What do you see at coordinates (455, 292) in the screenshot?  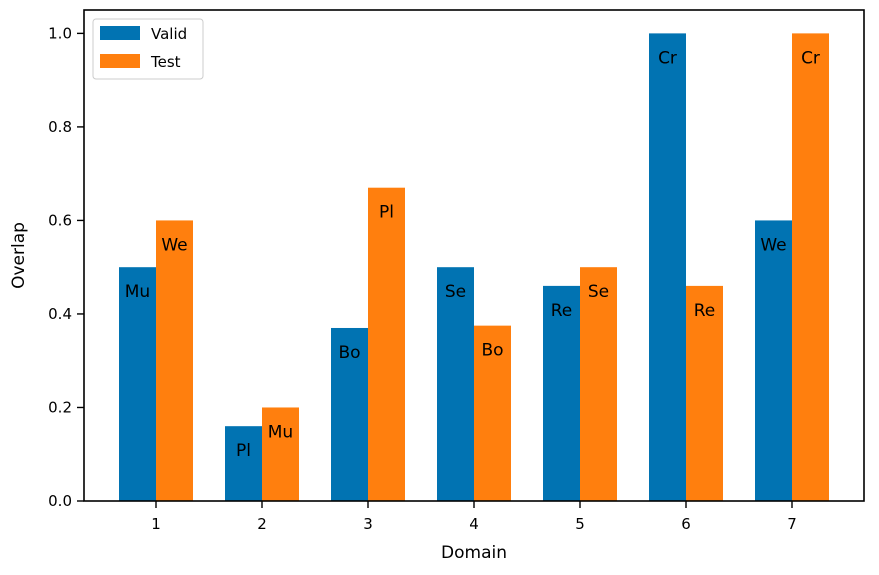 I see `bar-label-valid-4: Se` at bounding box center [455, 292].